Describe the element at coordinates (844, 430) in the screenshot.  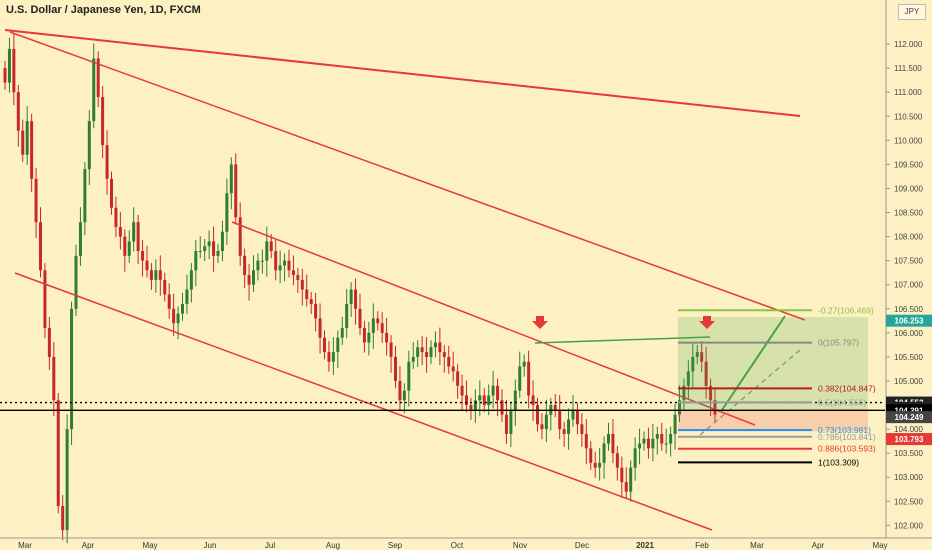
I see `fib-level-label: 0.73(103.981)` at that location.